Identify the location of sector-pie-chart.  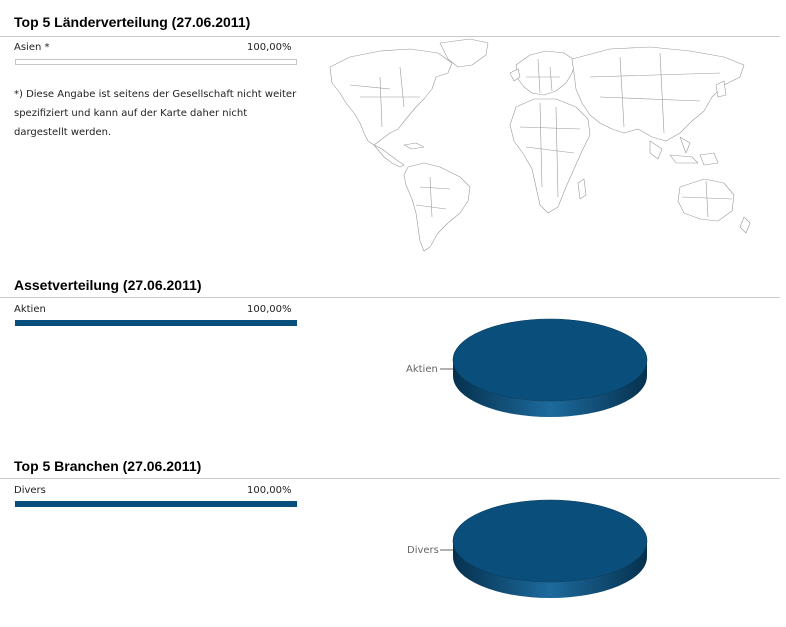
(544, 548).